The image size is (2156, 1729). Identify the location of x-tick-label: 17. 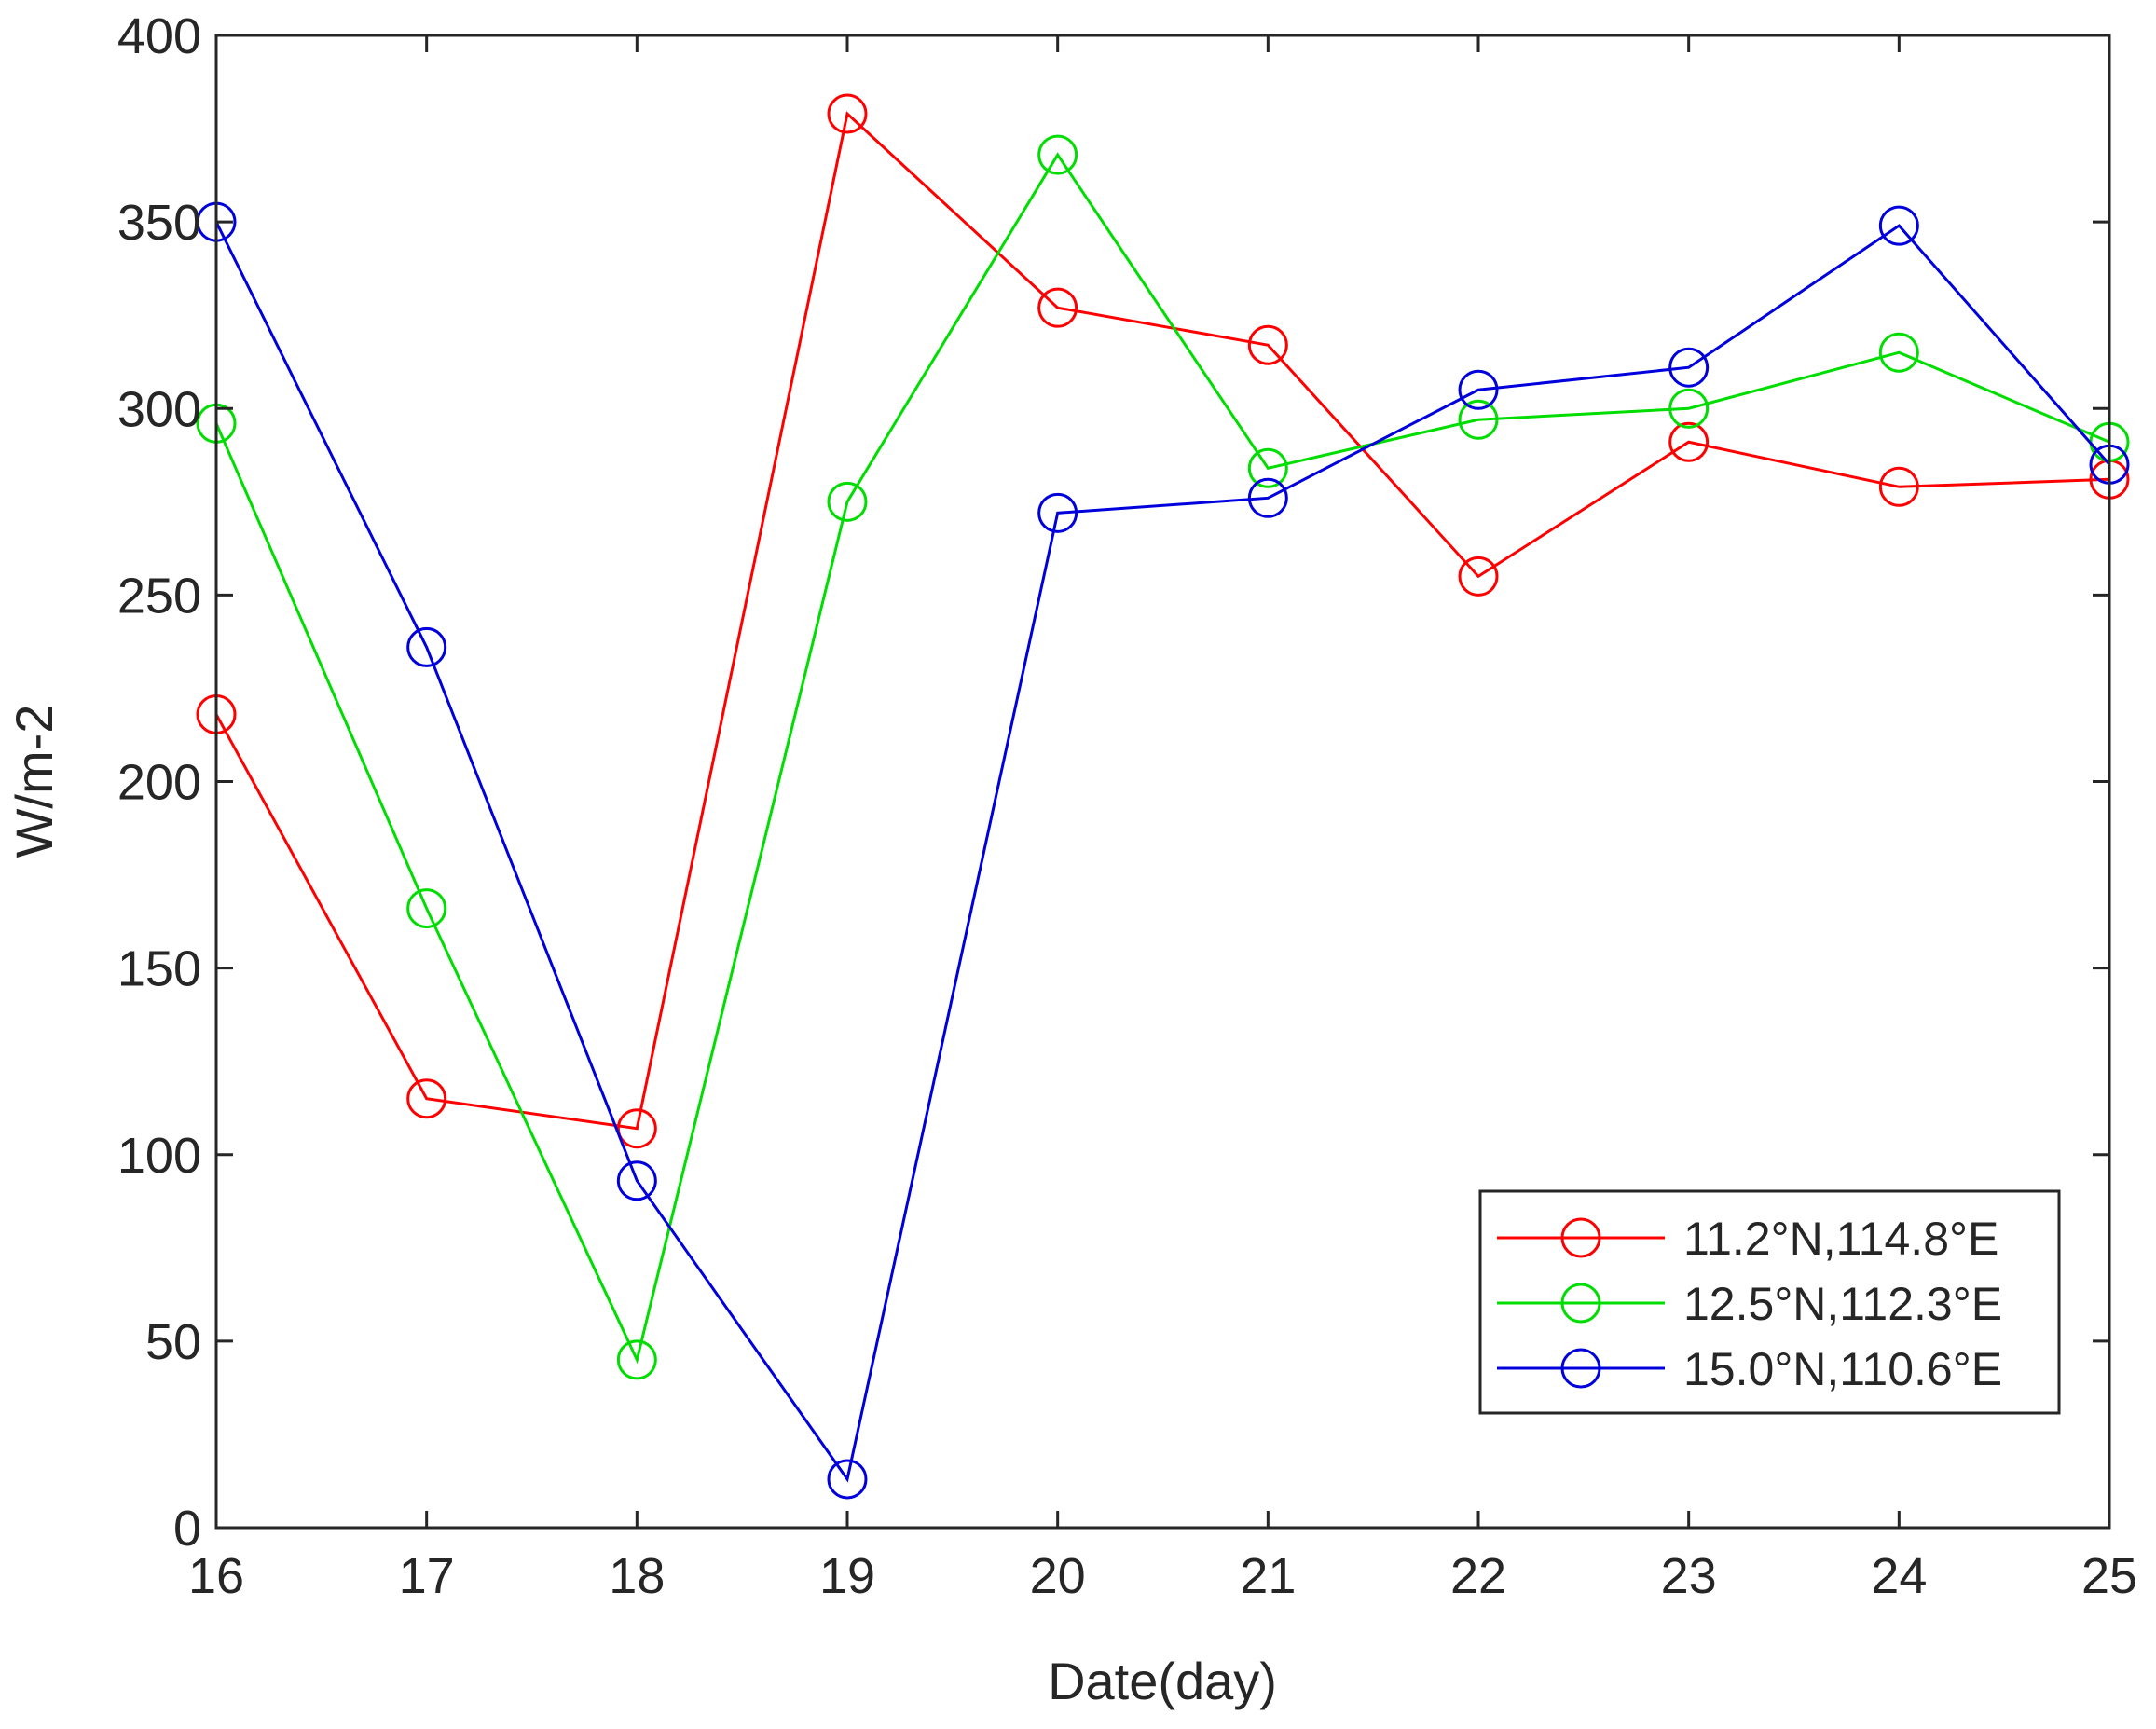
(427, 1576).